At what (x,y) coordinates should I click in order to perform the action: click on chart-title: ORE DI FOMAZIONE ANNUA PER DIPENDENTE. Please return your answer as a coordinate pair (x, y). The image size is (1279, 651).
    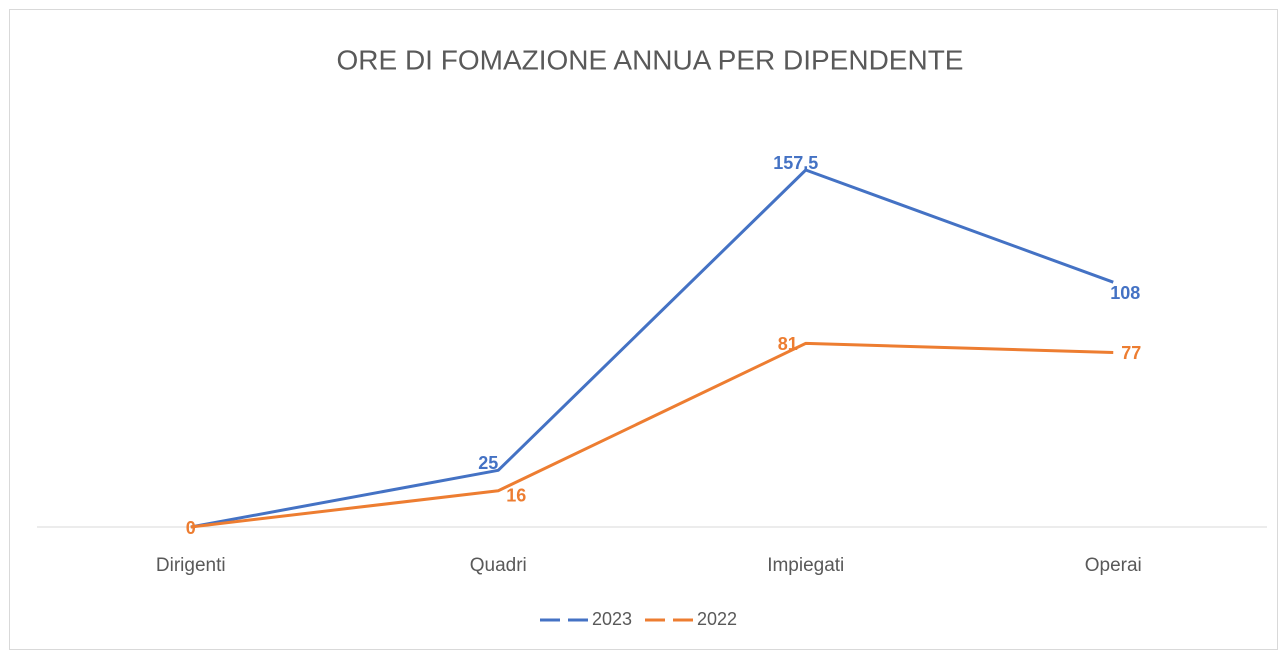
    Looking at the image, I should click on (650, 59).